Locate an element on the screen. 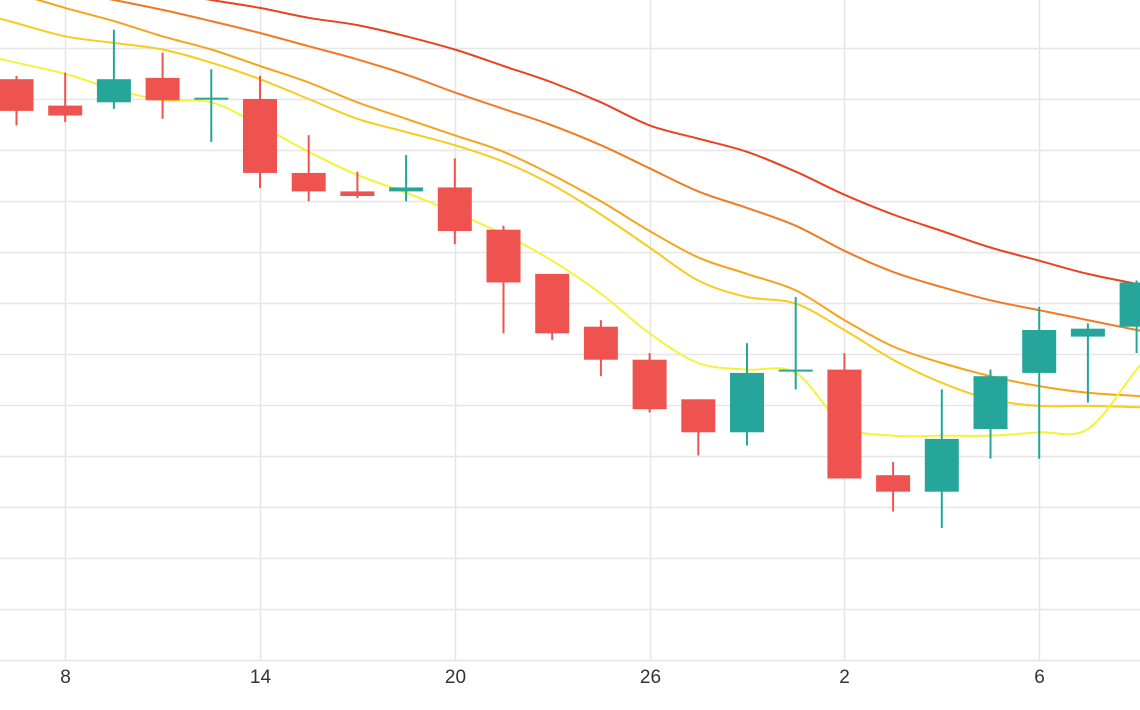  x-tick-label: 14 is located at coordinates (261, 677).